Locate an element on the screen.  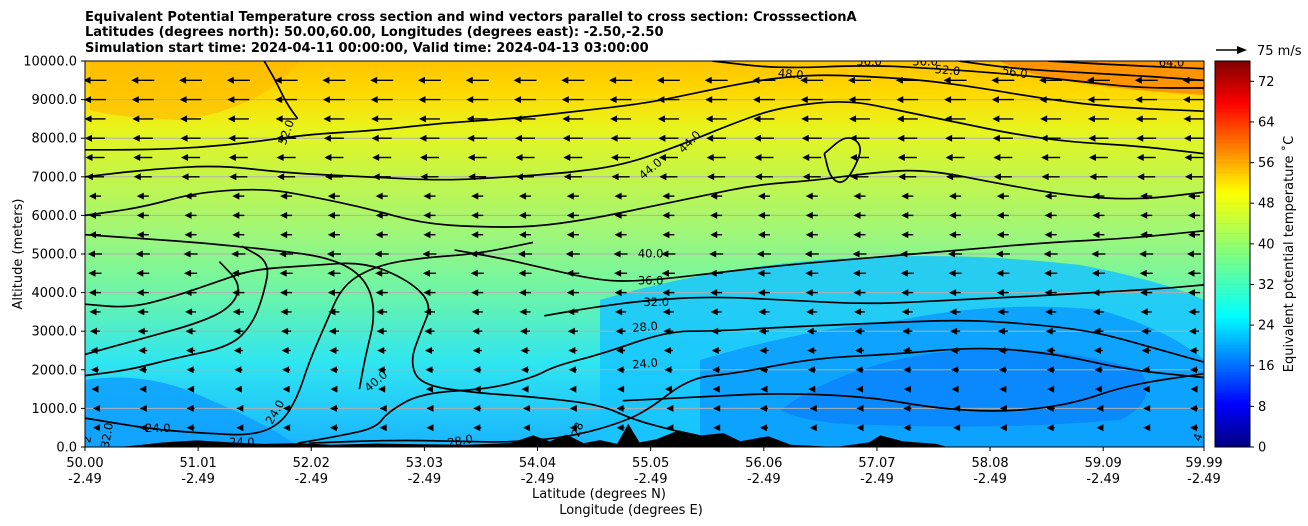
colorbar-tick-label: 48 is located at coordinates (1266, 204).